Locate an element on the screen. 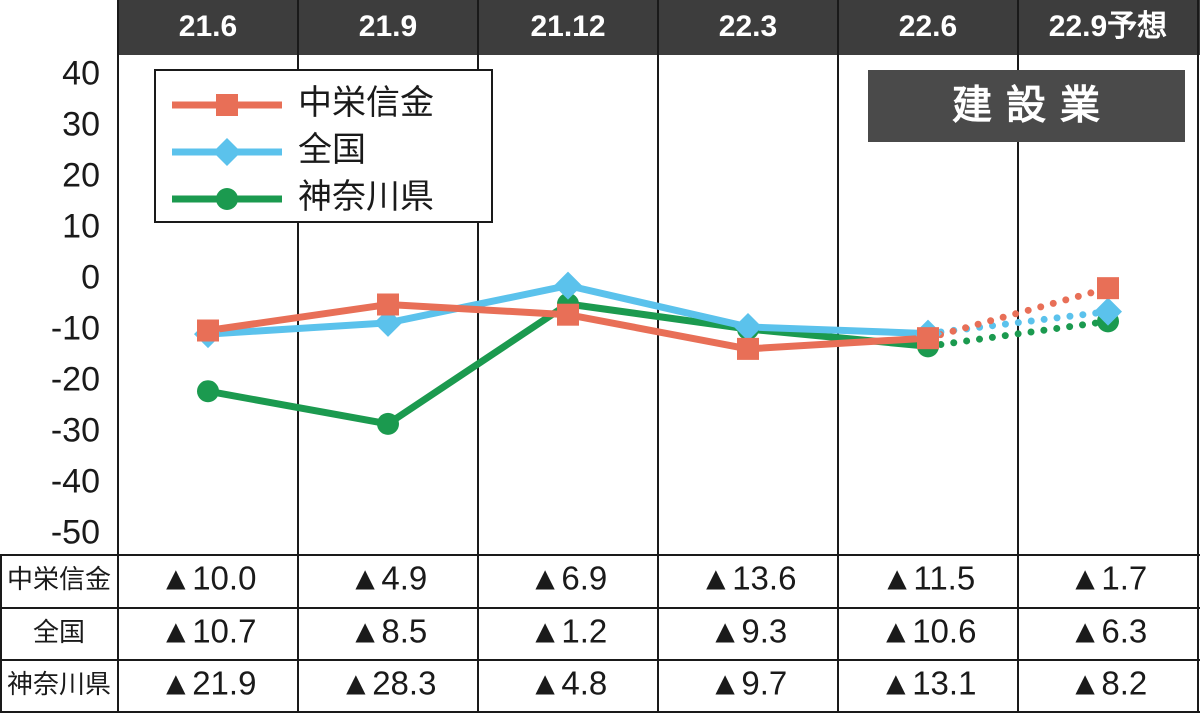 The width and height of the screenshot is (1200, 713). x-tick-label: 21.12 is located at coordinates (567, 26).